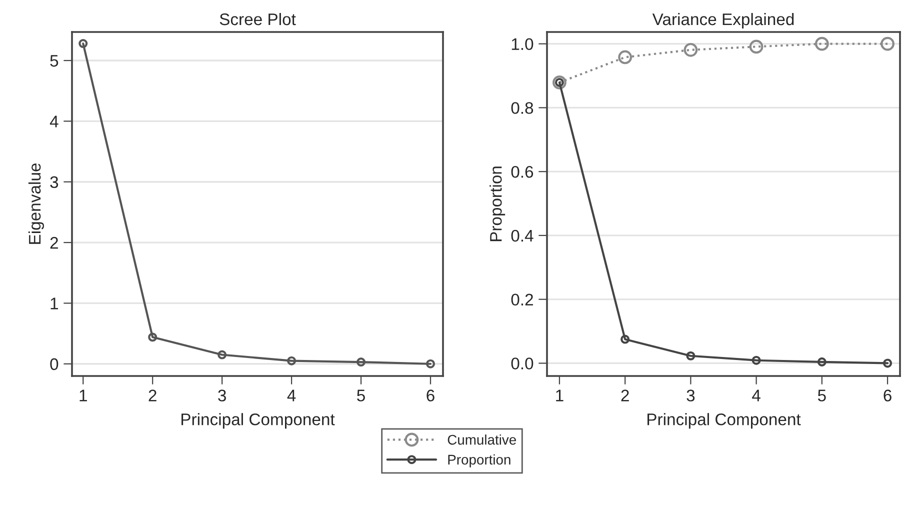 Image resolution: width=904 pixels, height=516 pixels. What do you see at coordinates (522, 300) in the screenshot?
I see `y-tick-label: 0.2` at bounding box center [522, 300].